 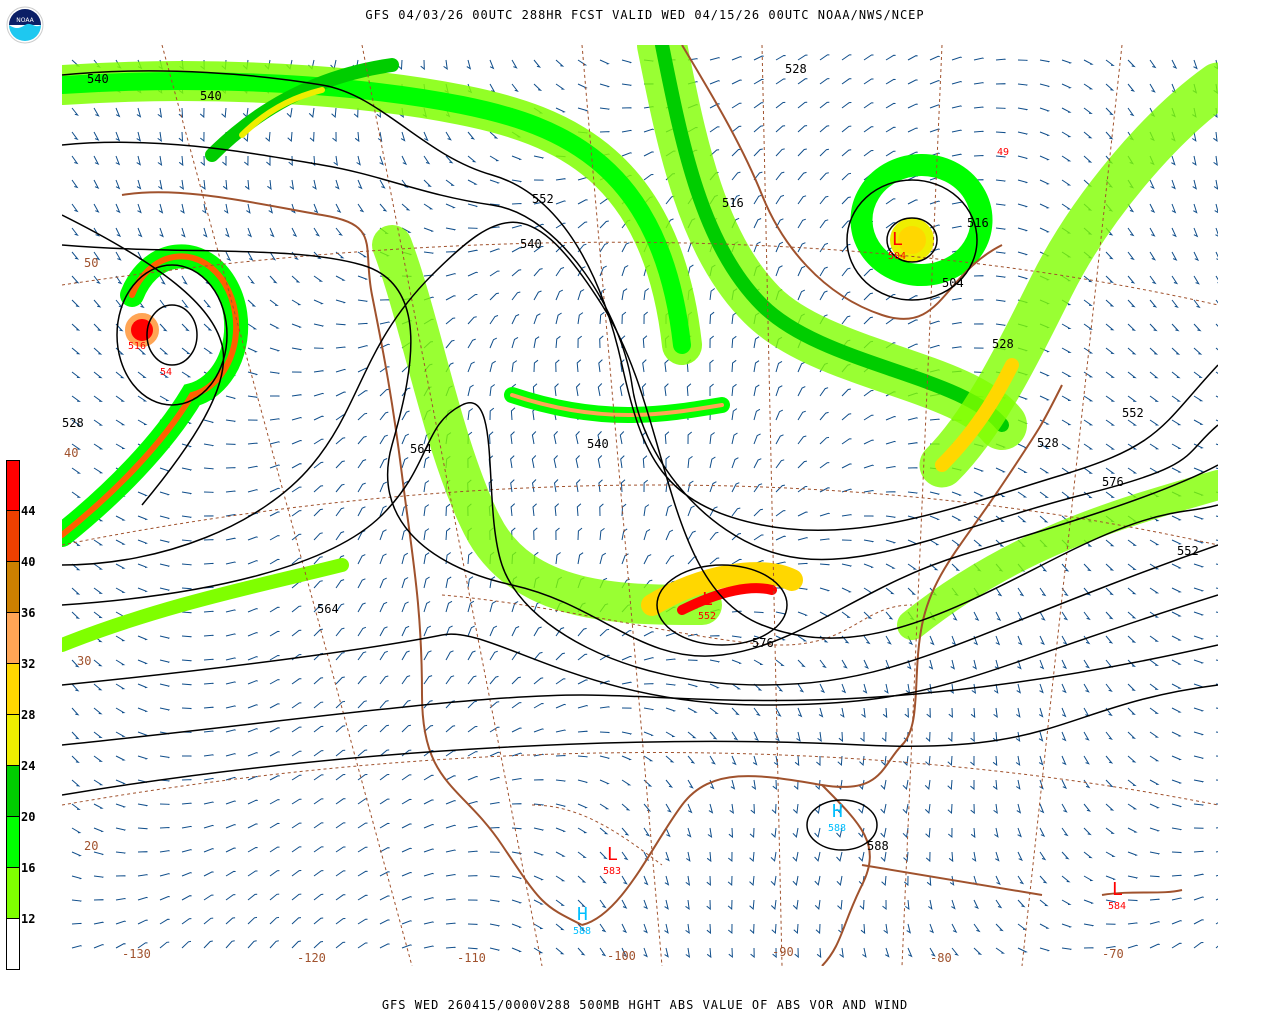 What do you see at coordinates (25, 25) in the screenshot?
I see `noaa-logo: NOAA` at bounding box center [25, 25].